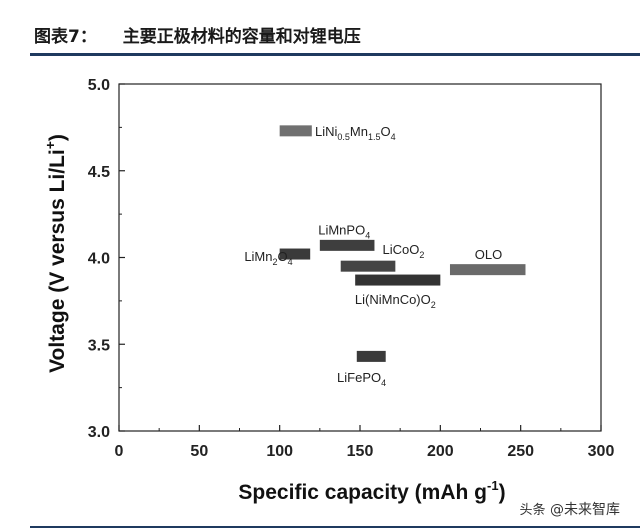 The width and height of the screenshot is (640, 531). What do you see at coordinates (371, 491) in the screenshot?
I see `x-axis-title: Specific capacity (mAh g-1)` at bounding box center [371, 491].